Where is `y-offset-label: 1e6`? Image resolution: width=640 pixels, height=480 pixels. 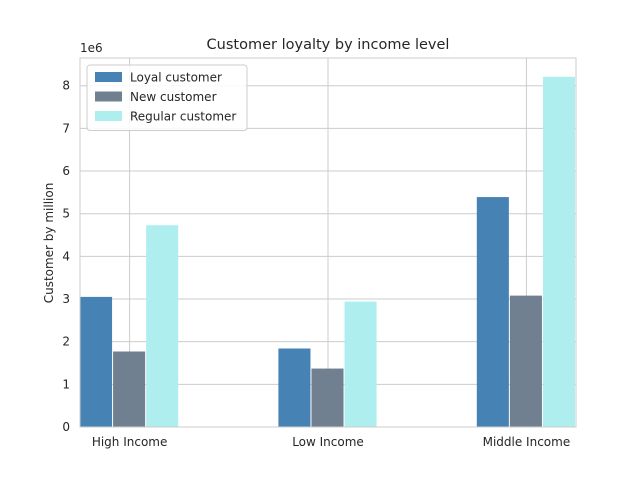 y-offset-label: 1e6 is located at coordinates (91, 48).